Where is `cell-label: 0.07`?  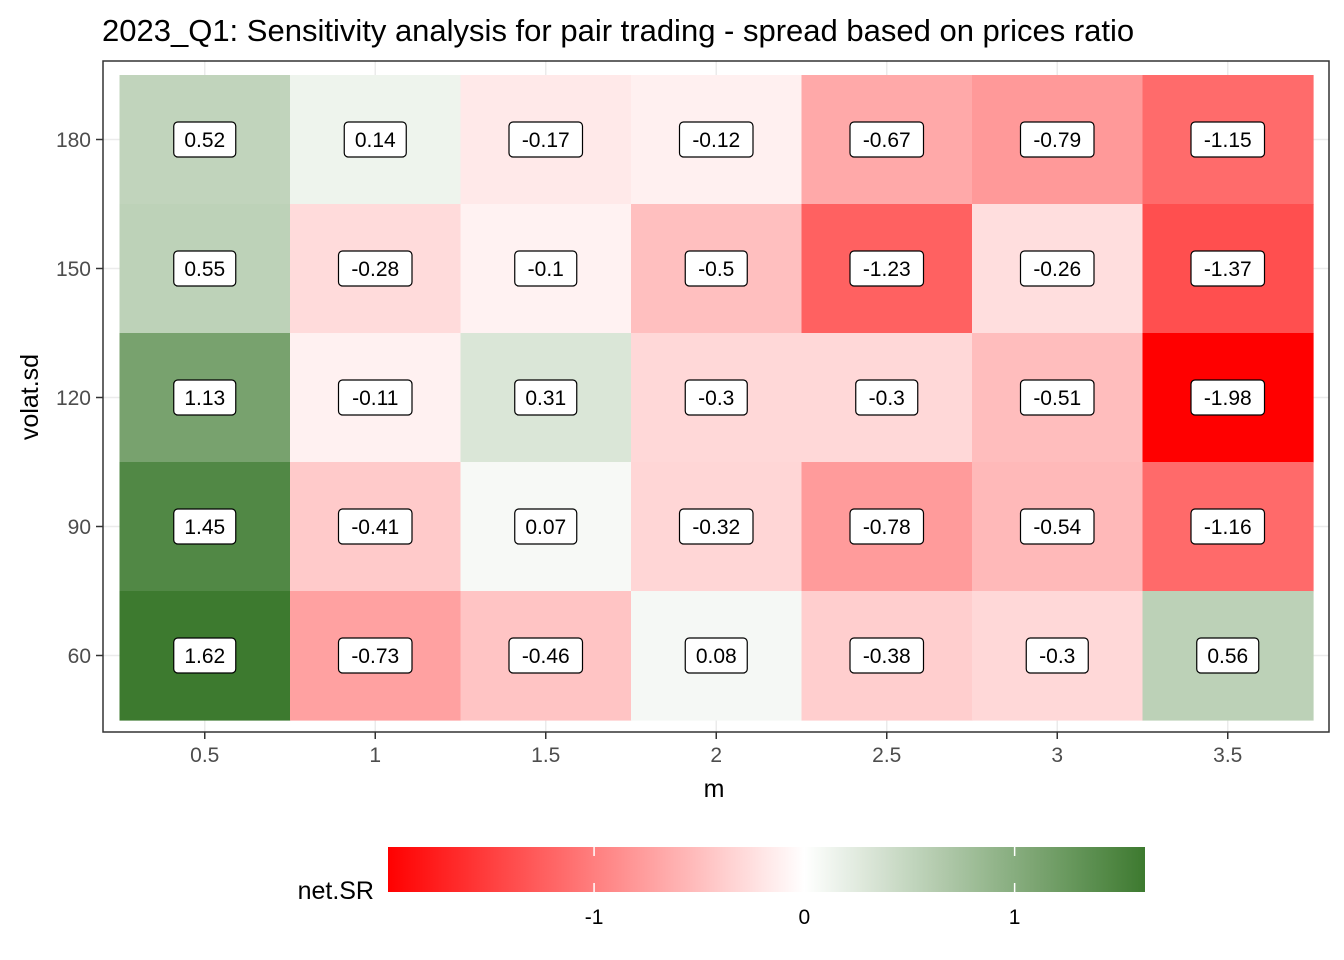
cell-label: 0.07 is located at coordinates (545, 527).